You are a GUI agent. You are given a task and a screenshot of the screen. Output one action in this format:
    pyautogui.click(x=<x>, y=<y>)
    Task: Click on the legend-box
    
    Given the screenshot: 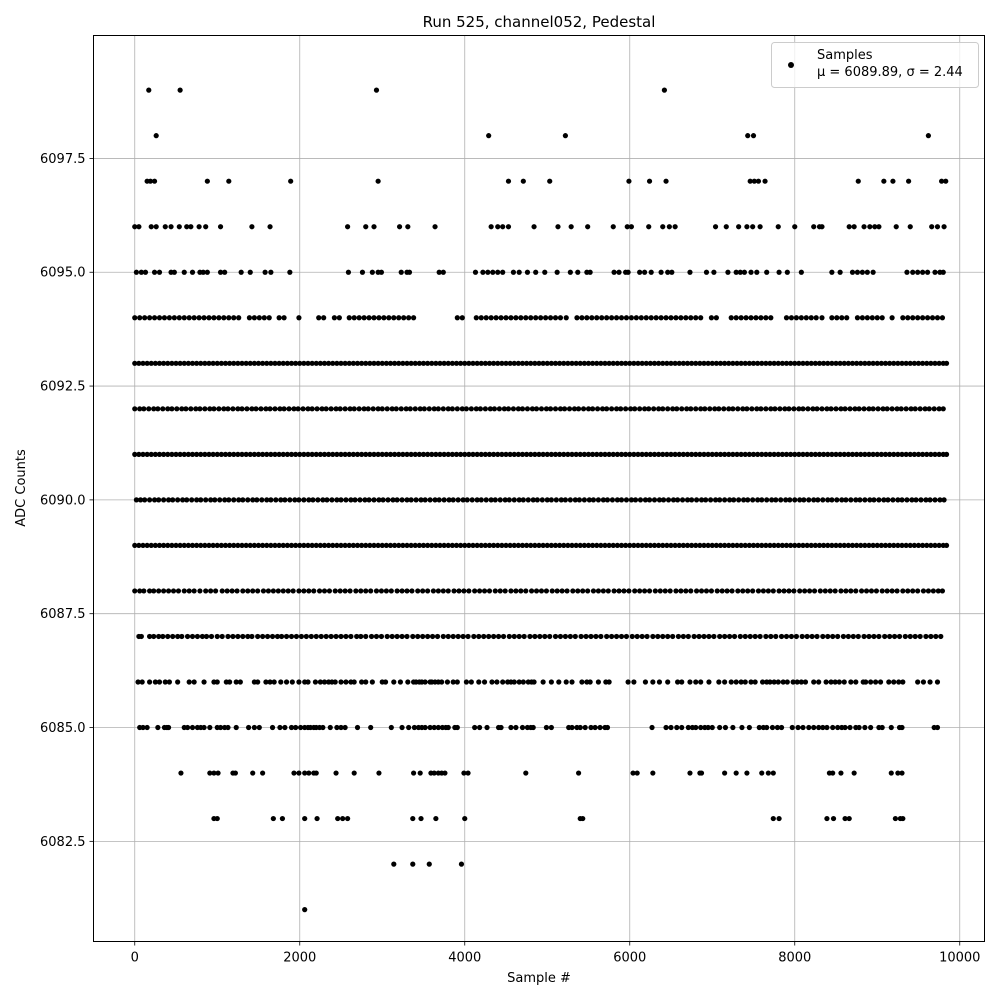 What is the action you would take?
    pyautogui.click(x=875, y=65)
    